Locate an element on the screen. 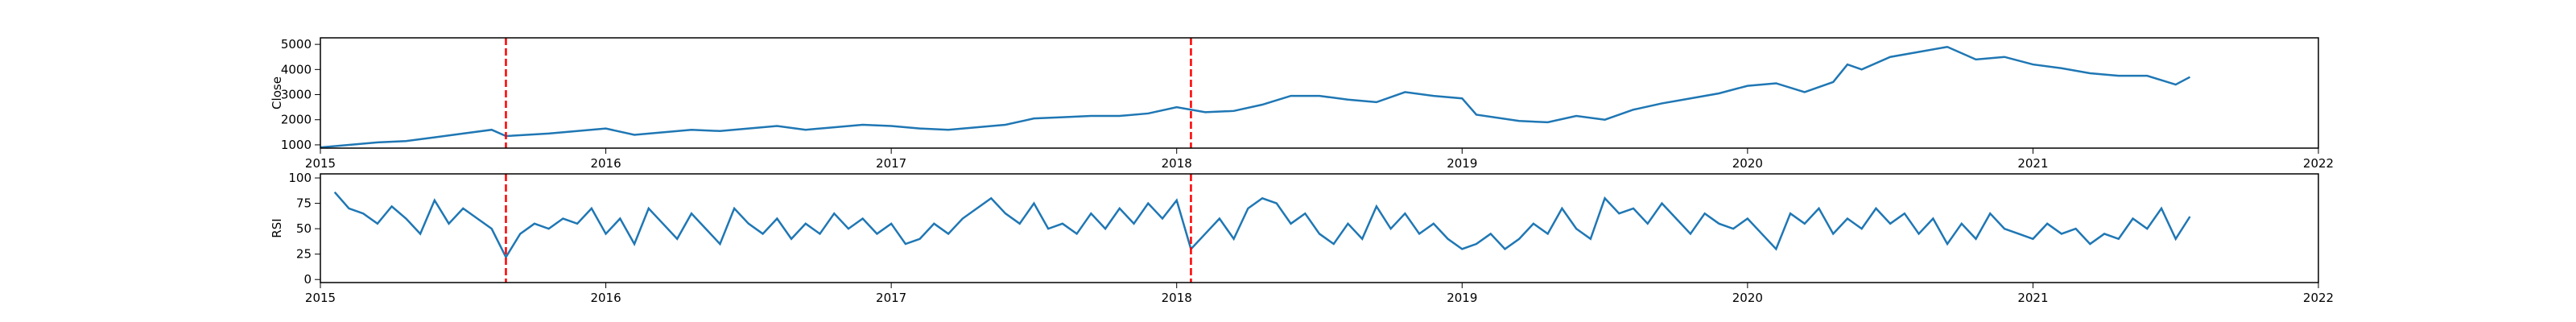  y-tick-label: 50 is located at coordinates (304, 228).